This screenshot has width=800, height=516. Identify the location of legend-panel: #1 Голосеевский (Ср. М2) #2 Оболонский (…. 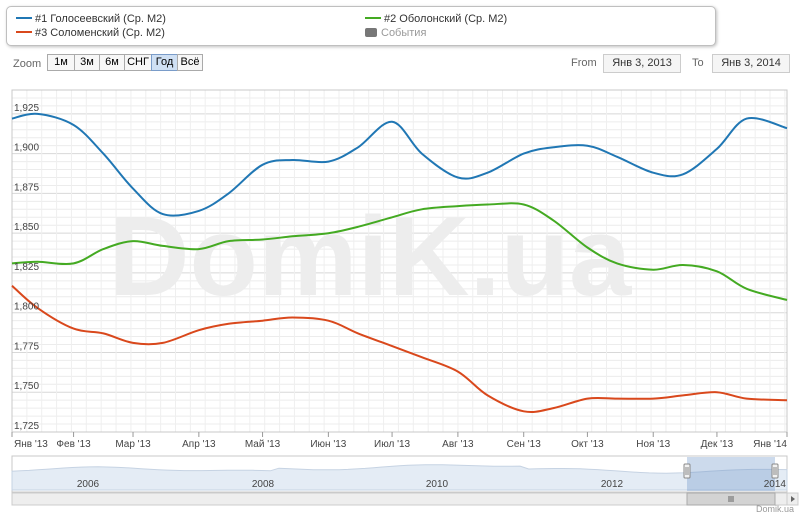
(361, 26).